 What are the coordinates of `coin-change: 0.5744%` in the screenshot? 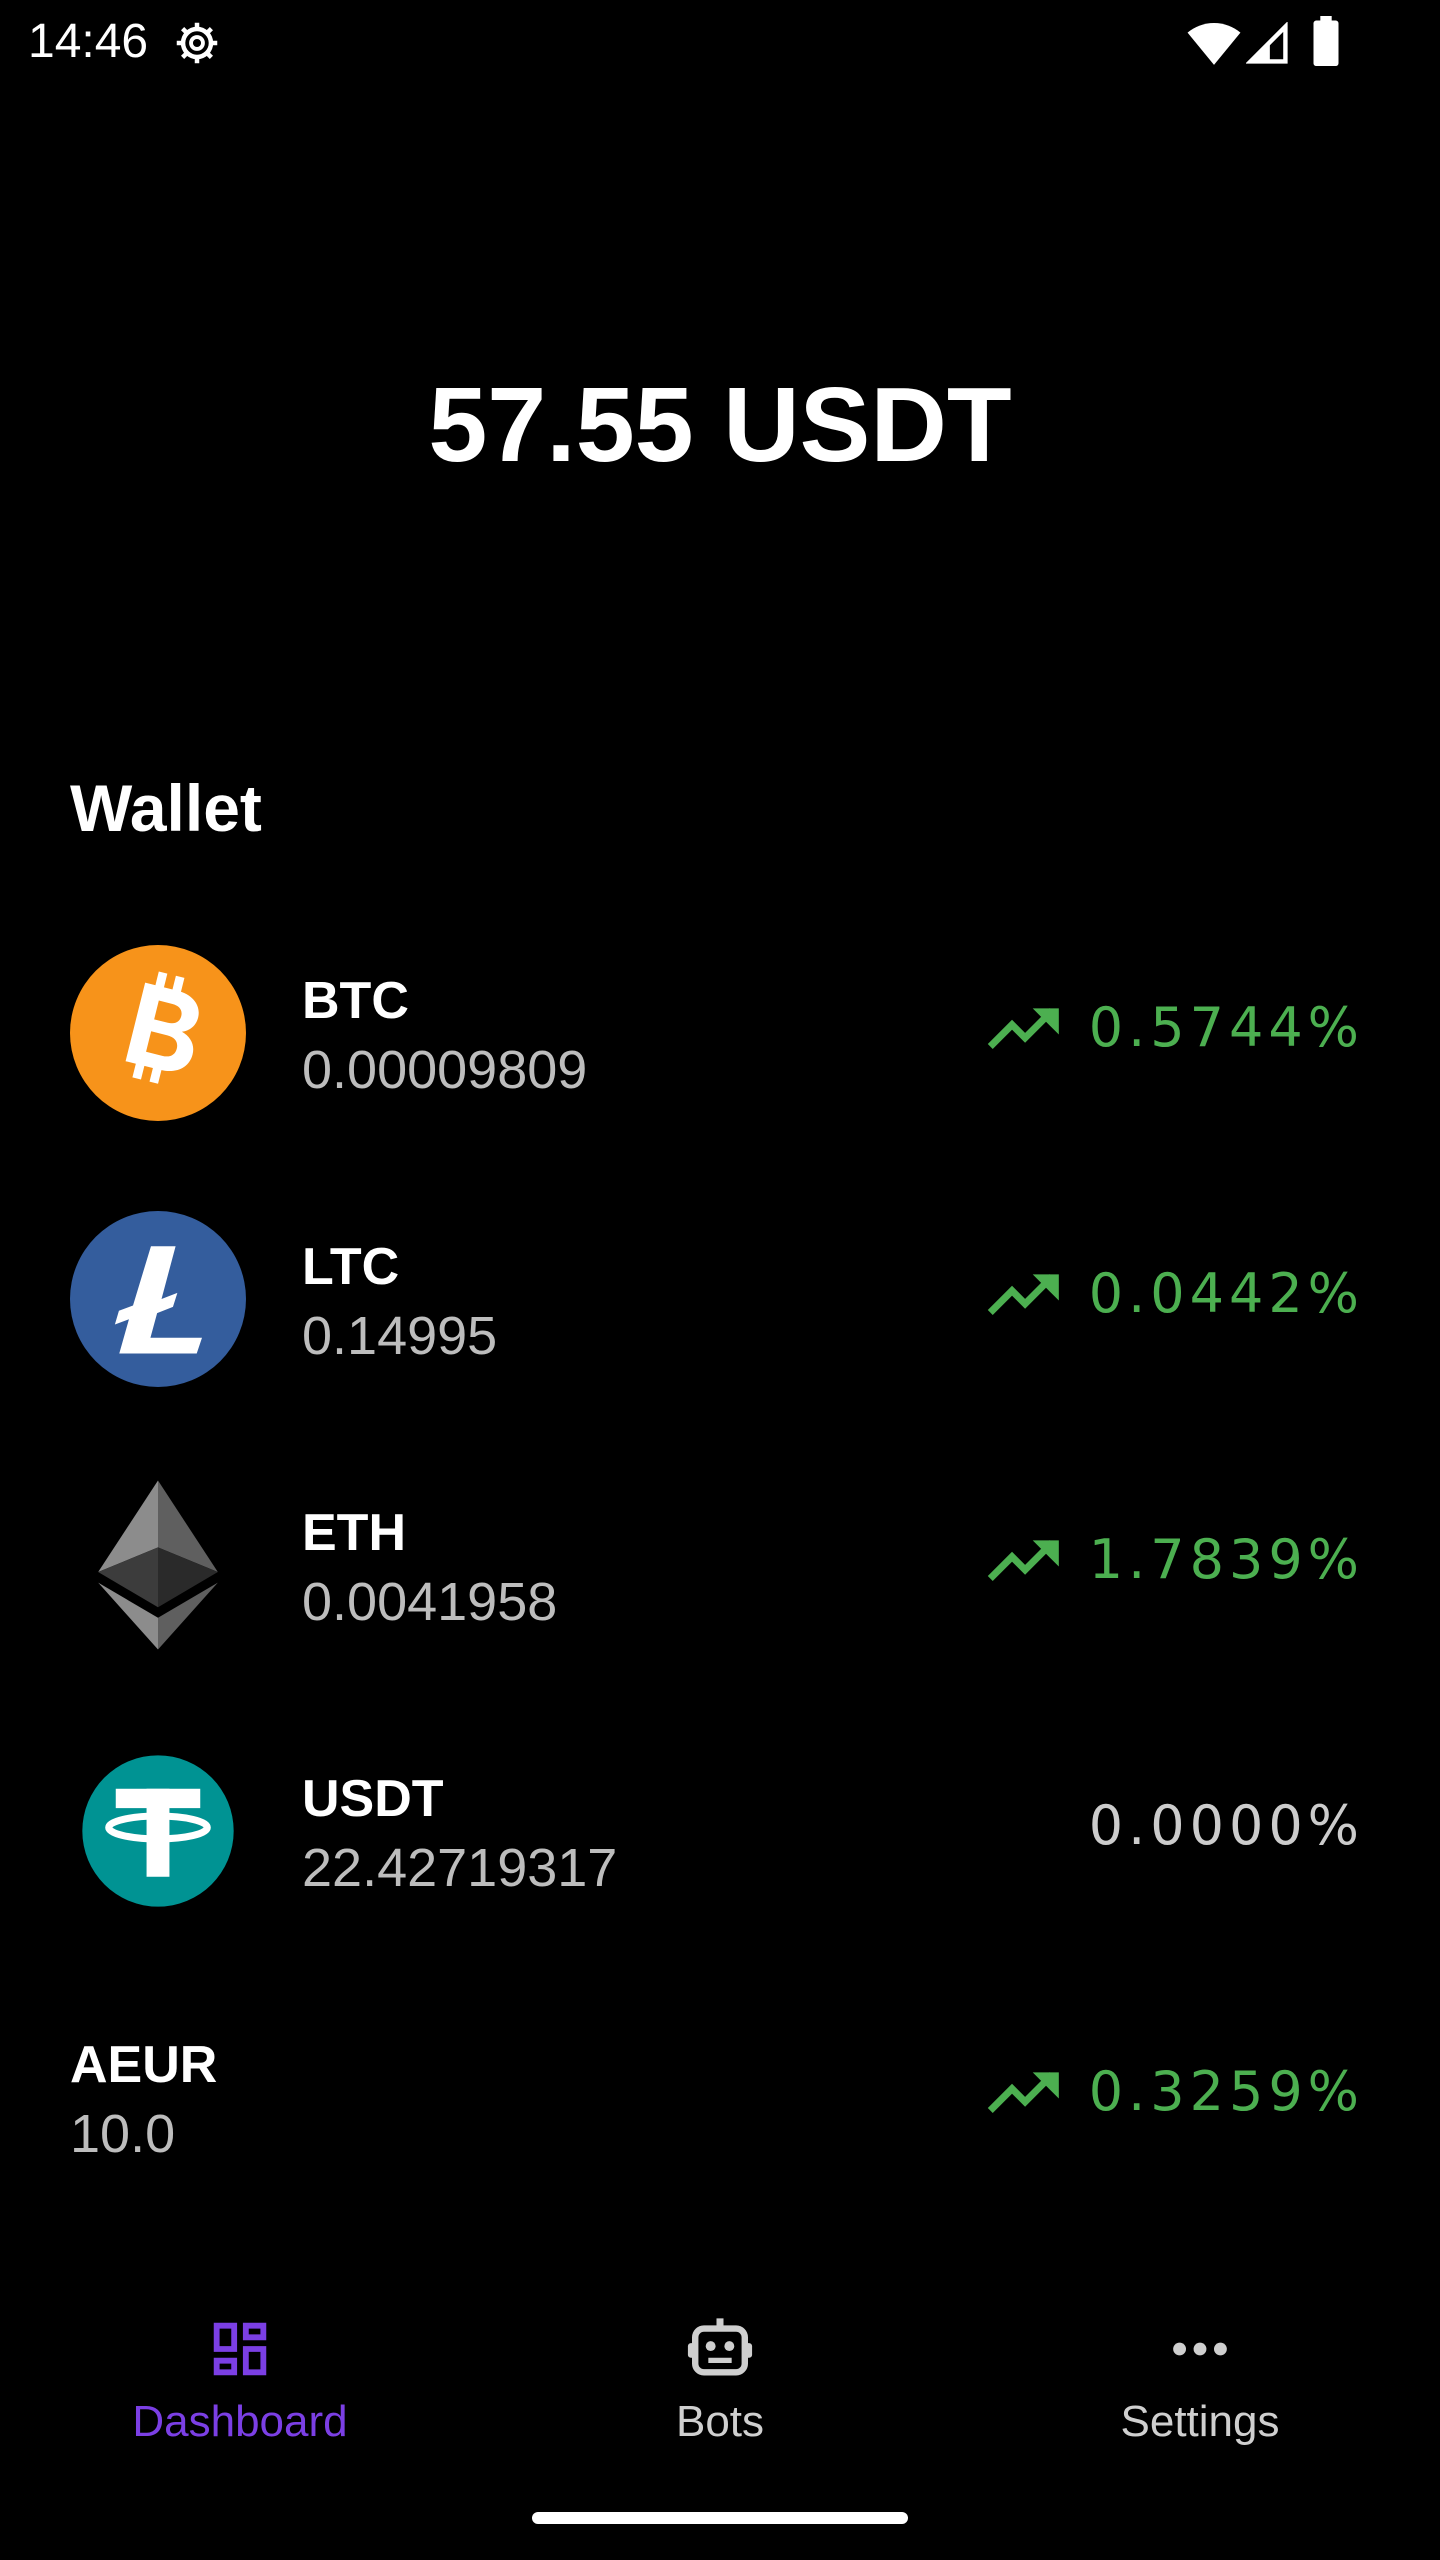 It's located at (1175, 1028).